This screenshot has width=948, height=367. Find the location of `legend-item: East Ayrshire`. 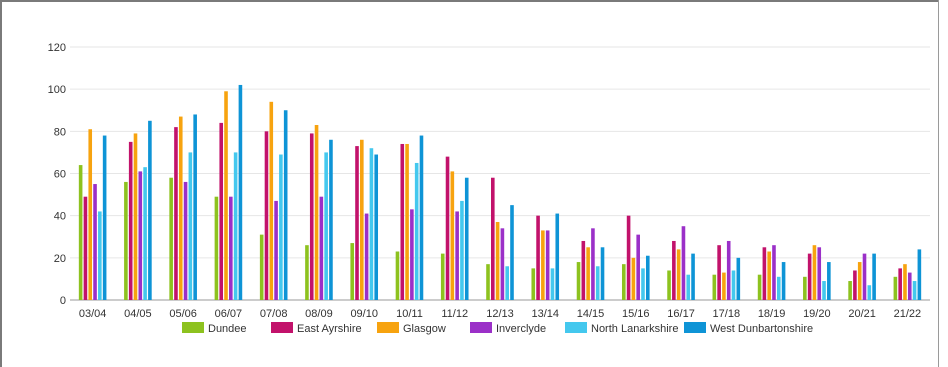

legend-item: East Ayrshire is located at coordinates (316, 328).